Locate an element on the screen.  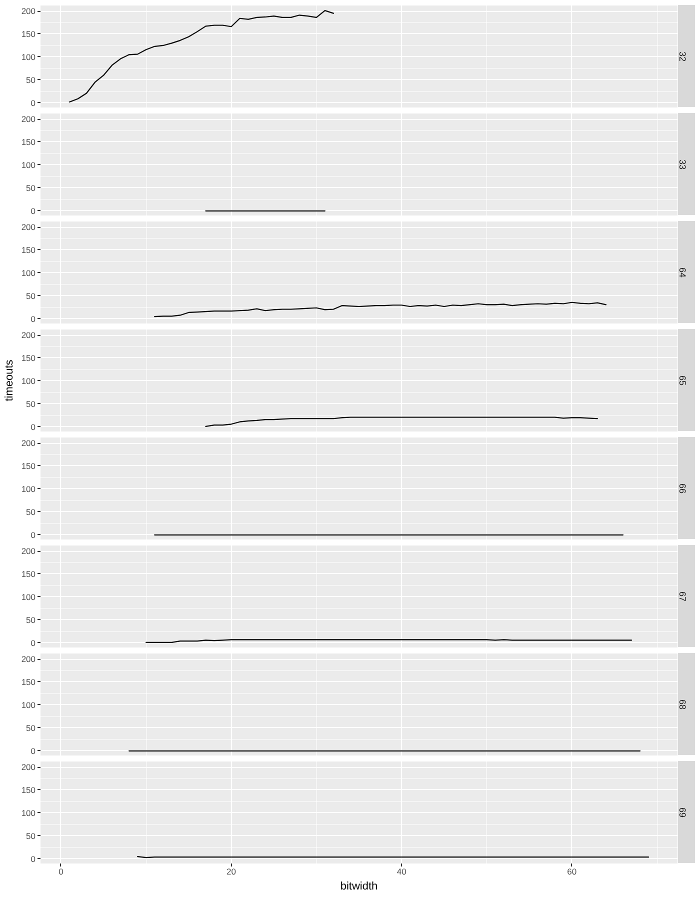
x-tick-label: 40 is located at coordinates (401, 871).